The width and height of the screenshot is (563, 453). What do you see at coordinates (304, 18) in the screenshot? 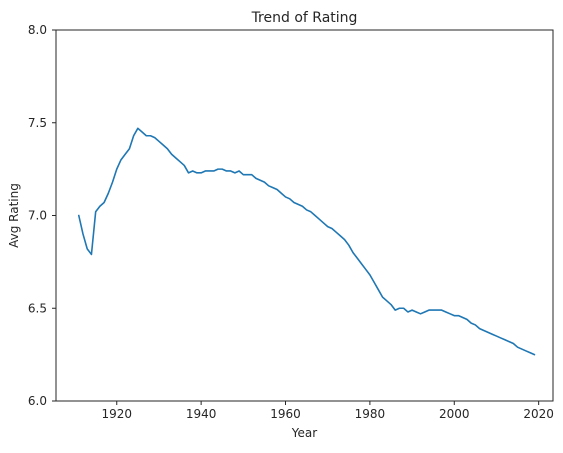
I see `chart-title: Trend of Rating` at bounding box center [304, 18].